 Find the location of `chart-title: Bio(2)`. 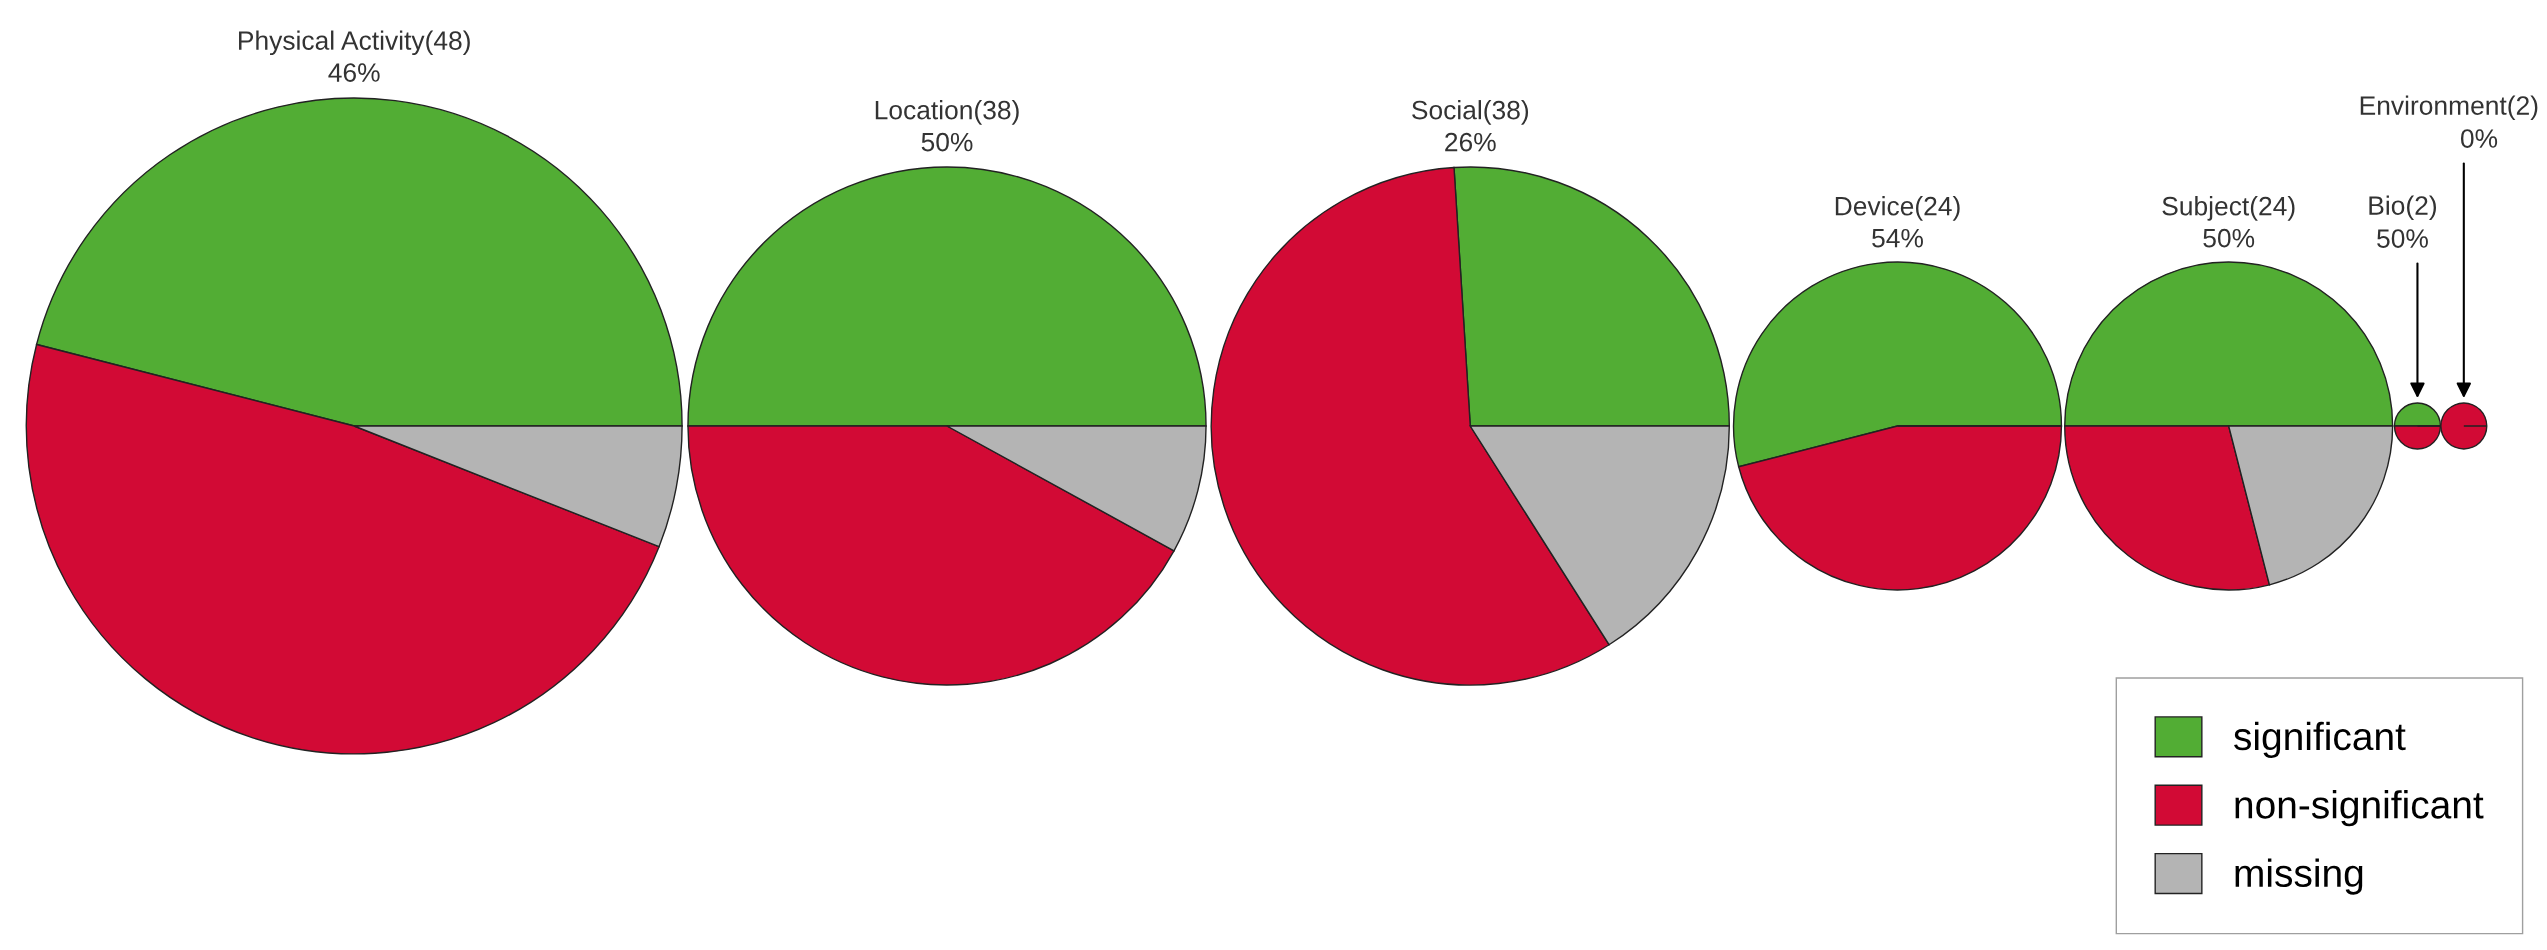

chart-title: Bio(2) is located at coordinates (2403, 208).